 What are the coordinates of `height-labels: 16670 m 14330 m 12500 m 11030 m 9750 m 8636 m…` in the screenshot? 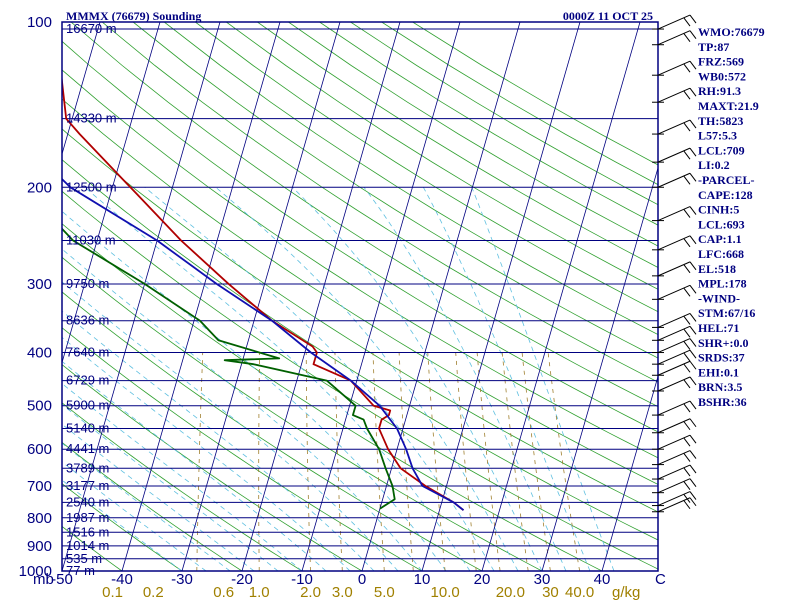 It's located at (91, 299).